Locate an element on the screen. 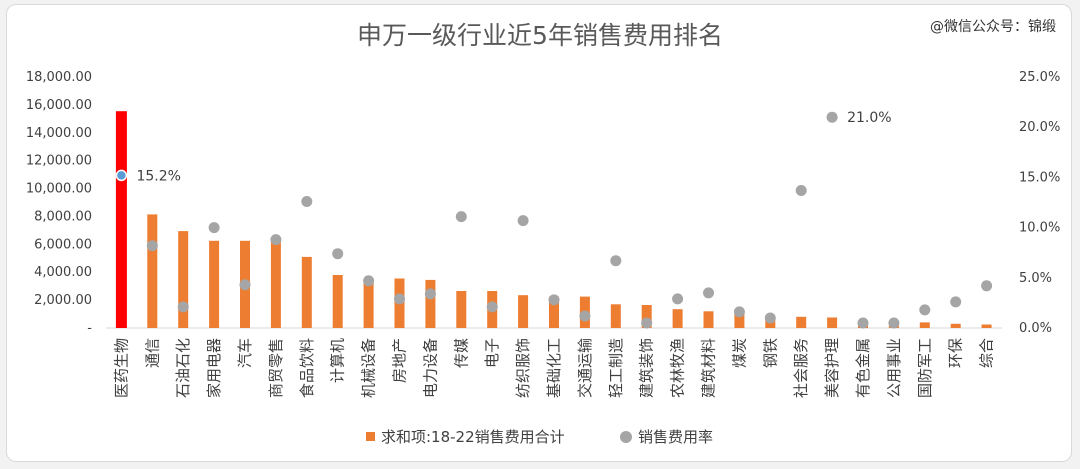  x-tick-label: 通信 is located at coordinates (152, 353).